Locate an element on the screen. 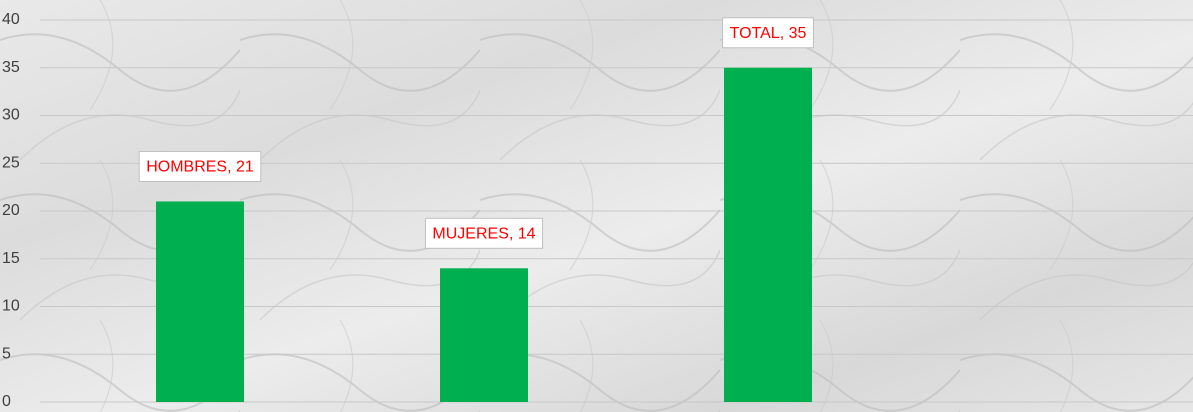 This screenshot has width=1193, height=412. y-tick-label: 40 is located at coordinates (11, 19).